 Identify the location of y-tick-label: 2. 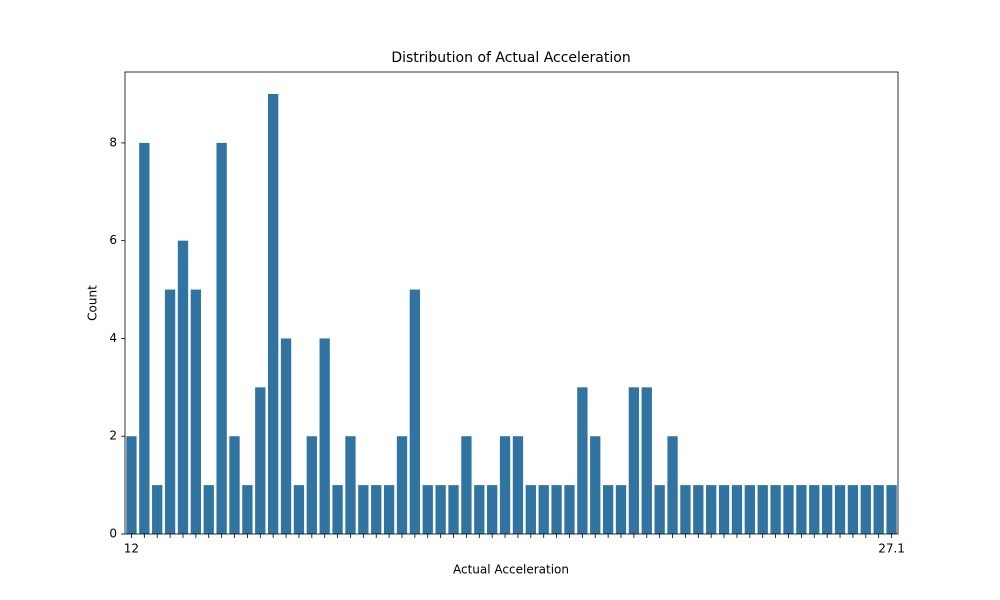
(113, 436).